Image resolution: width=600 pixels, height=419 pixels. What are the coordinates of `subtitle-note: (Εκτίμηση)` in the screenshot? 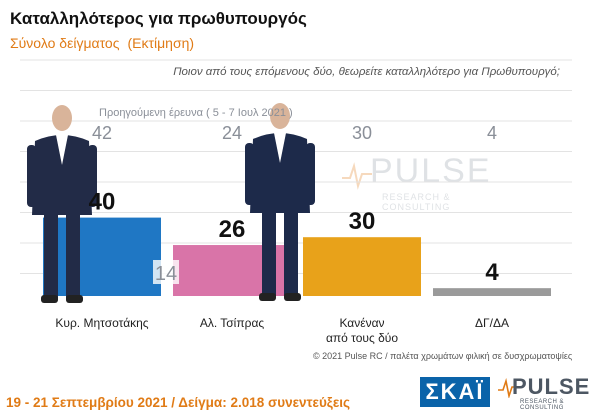 It's located at (161, 43).